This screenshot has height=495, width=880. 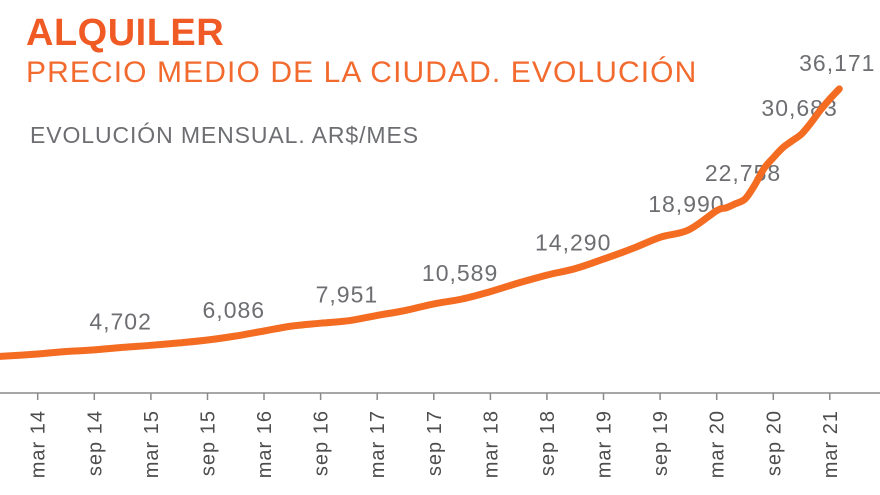 What do you see at coordinates (460, 273) in the screenshot?
I see `data-label: 10,589` at bounding box center [460, 273].